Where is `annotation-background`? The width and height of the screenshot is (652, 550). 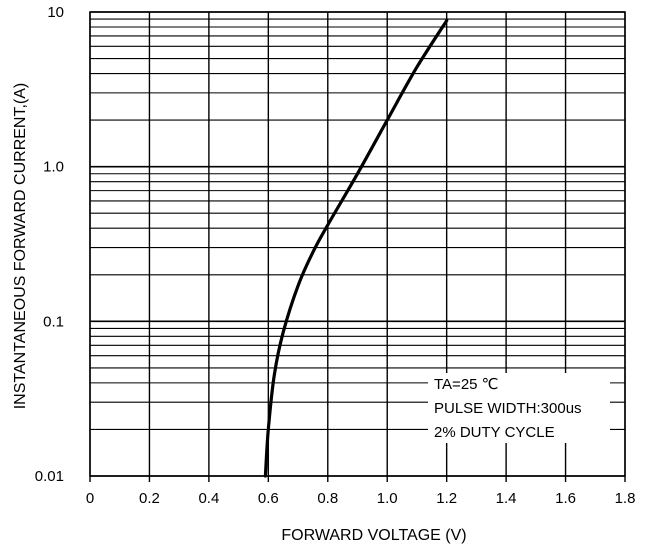 annotation-background is located at coordinates (519, 408).